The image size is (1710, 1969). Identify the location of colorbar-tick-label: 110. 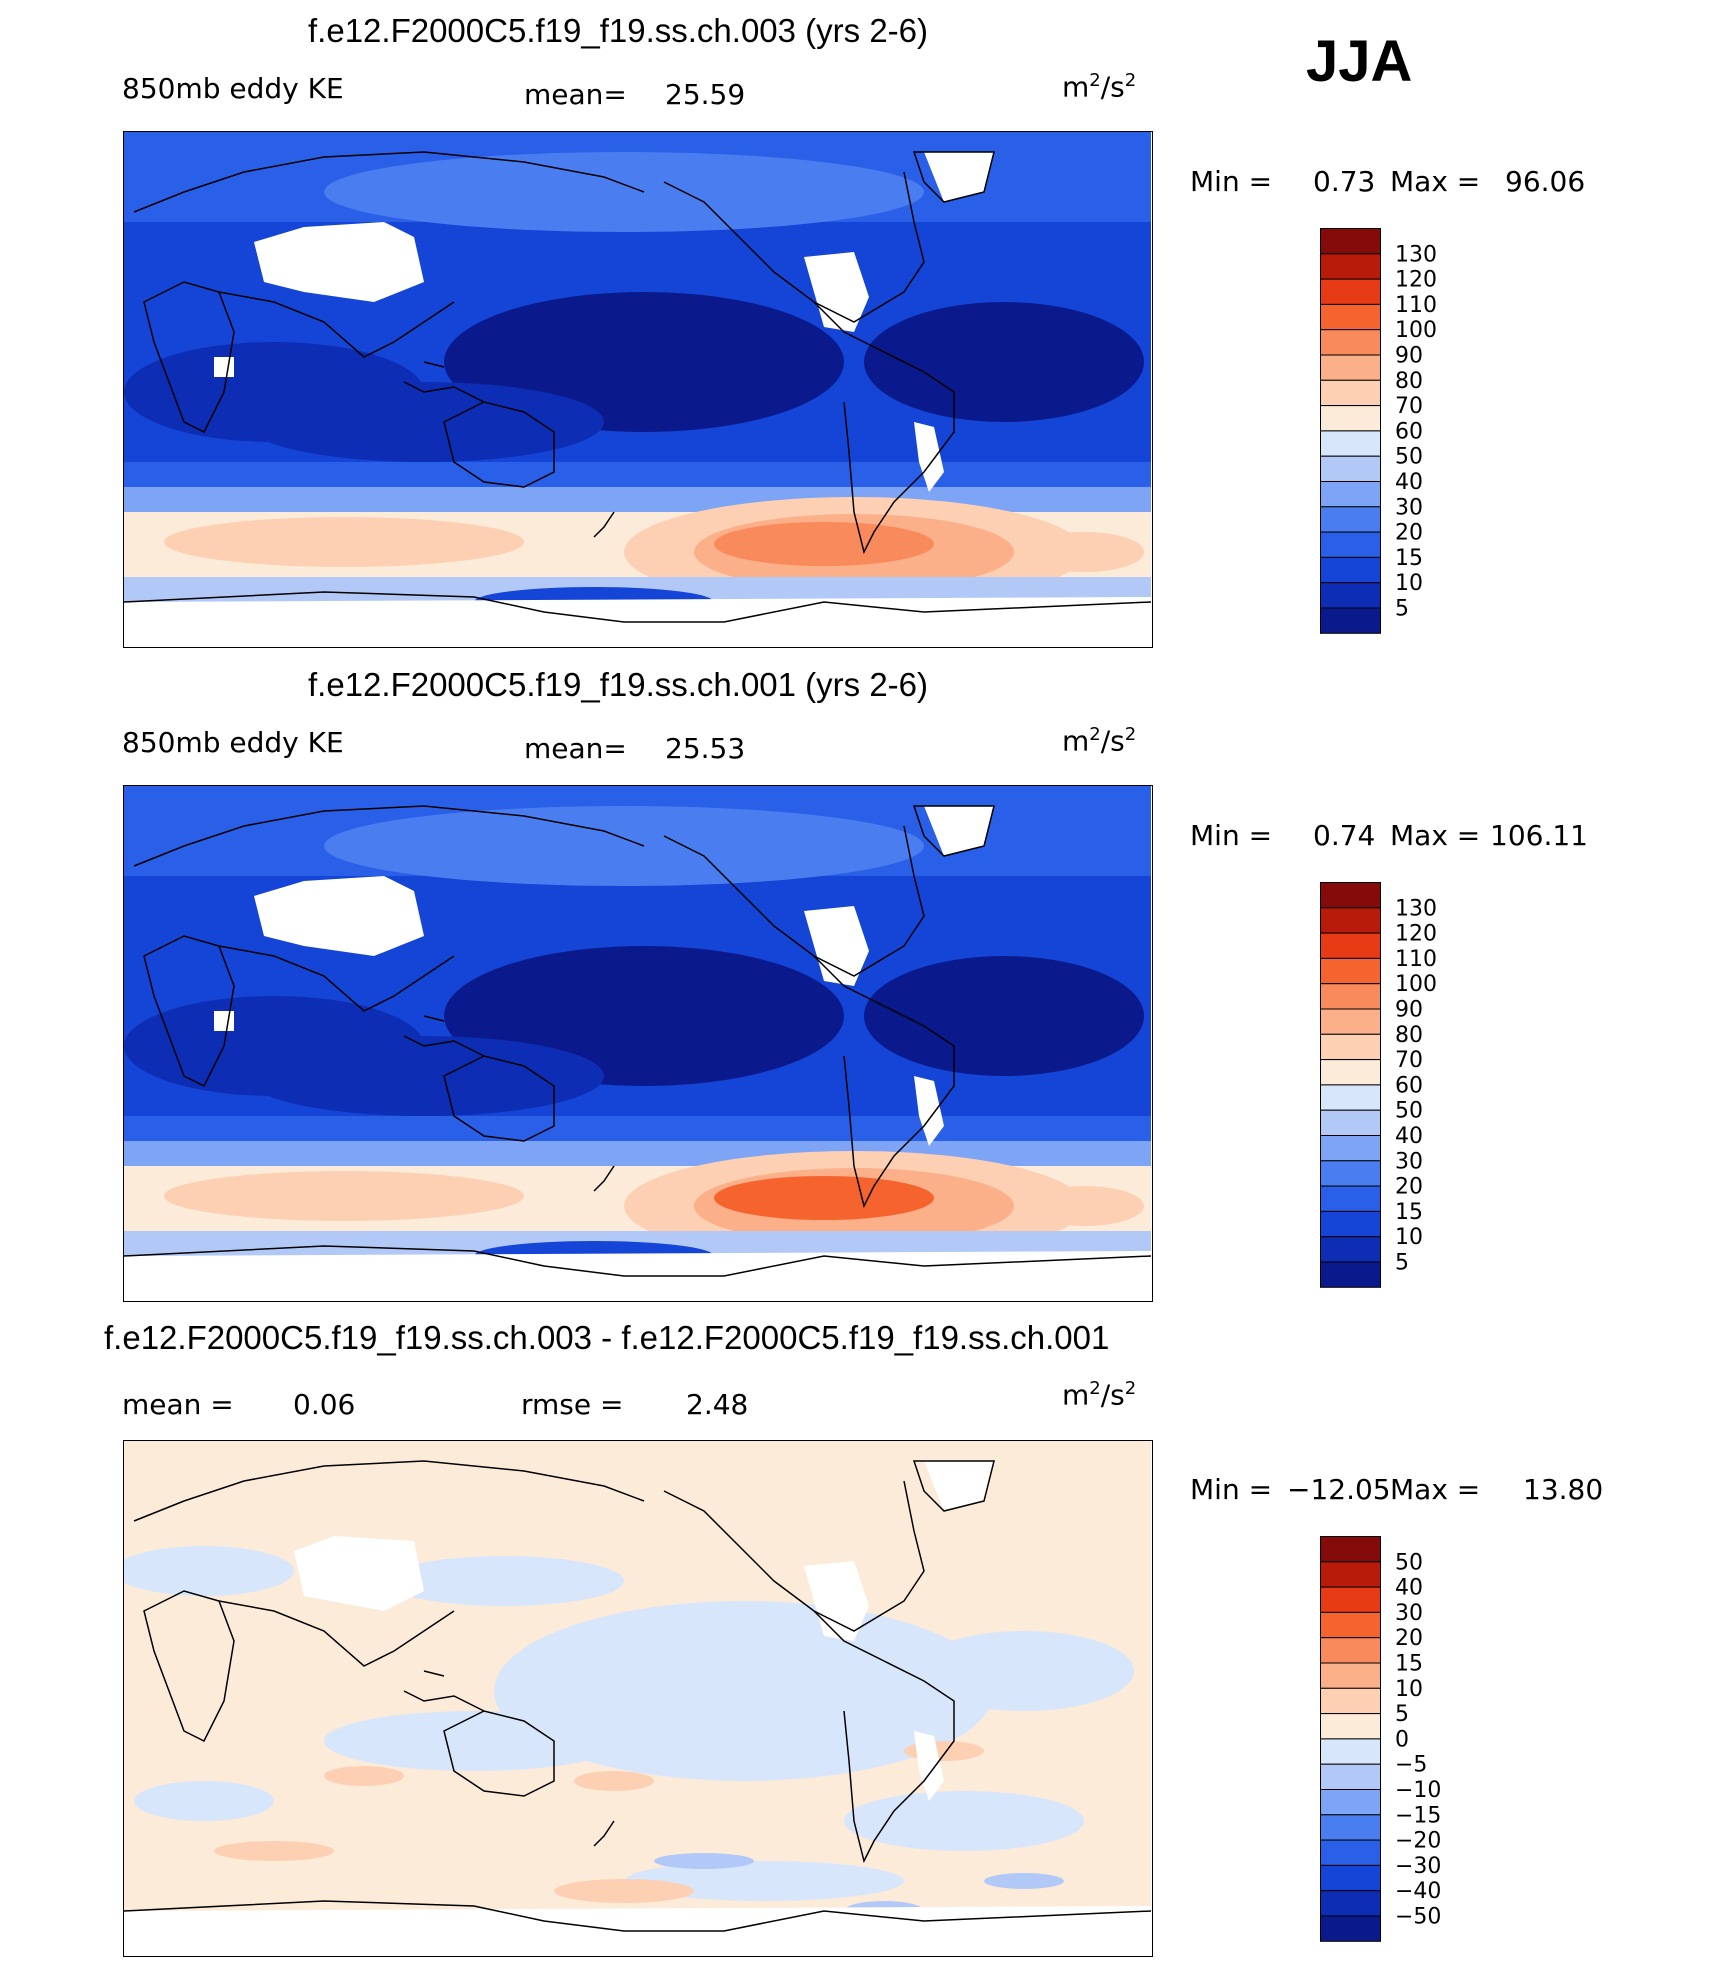
(1416, 959).